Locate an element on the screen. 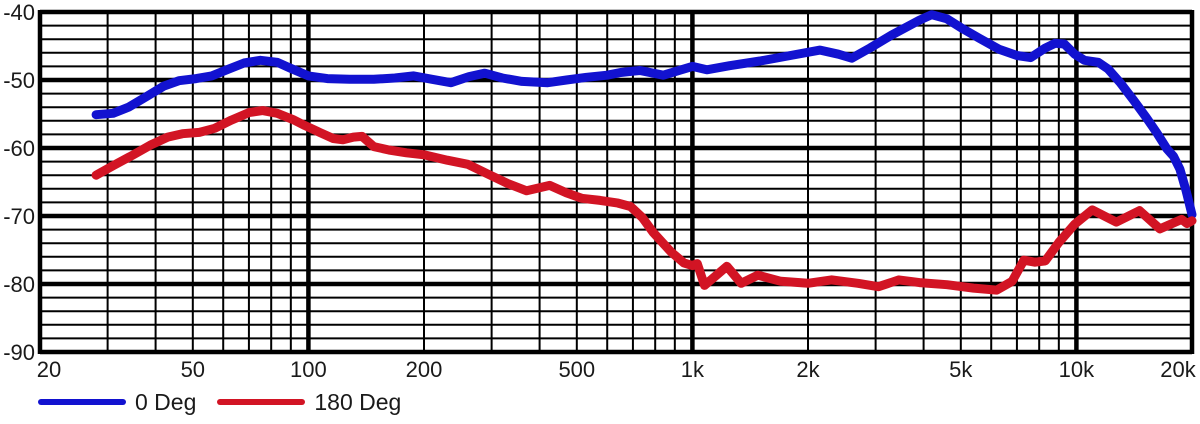  y-tick-label: -60 is located at coordinates (19, 148).